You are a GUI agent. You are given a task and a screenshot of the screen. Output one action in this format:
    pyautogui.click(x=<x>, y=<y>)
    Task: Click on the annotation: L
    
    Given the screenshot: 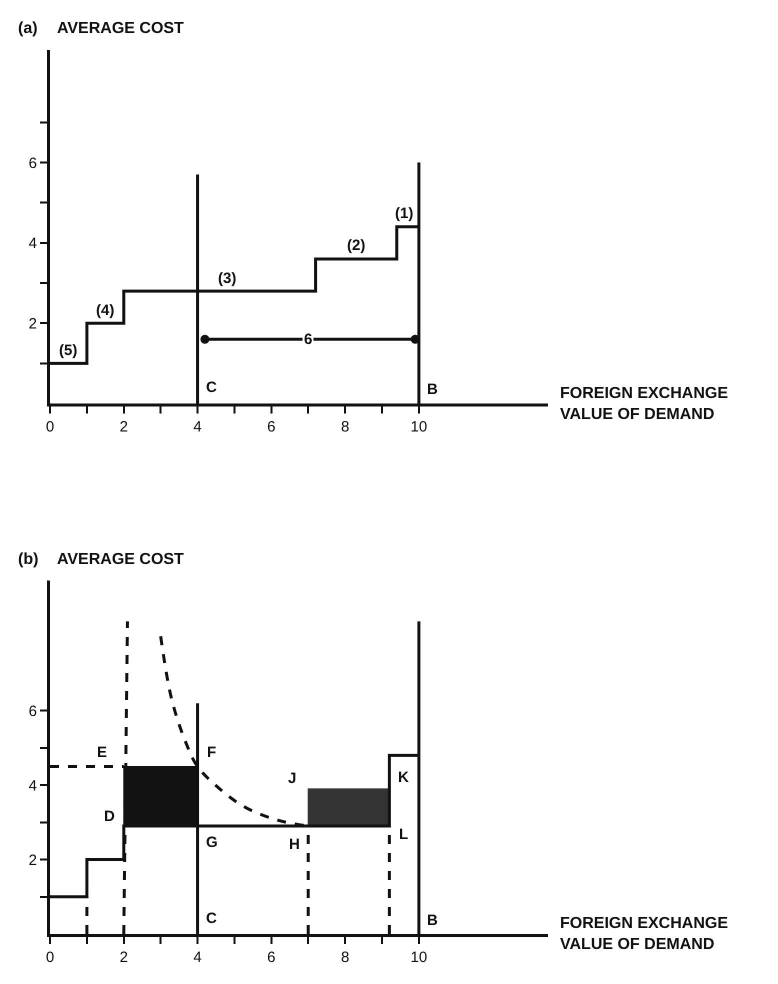 What is the action you would take?
    pyautogui.click(x=403, y=834)
    